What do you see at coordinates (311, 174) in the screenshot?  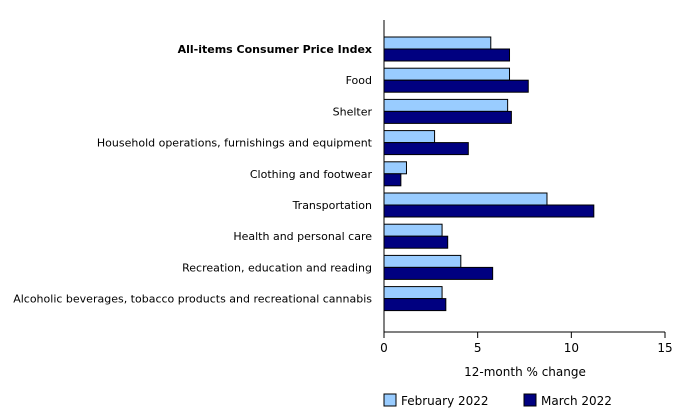 I see `category-label: Clothing and footwear` at bounding box center [311, 174].